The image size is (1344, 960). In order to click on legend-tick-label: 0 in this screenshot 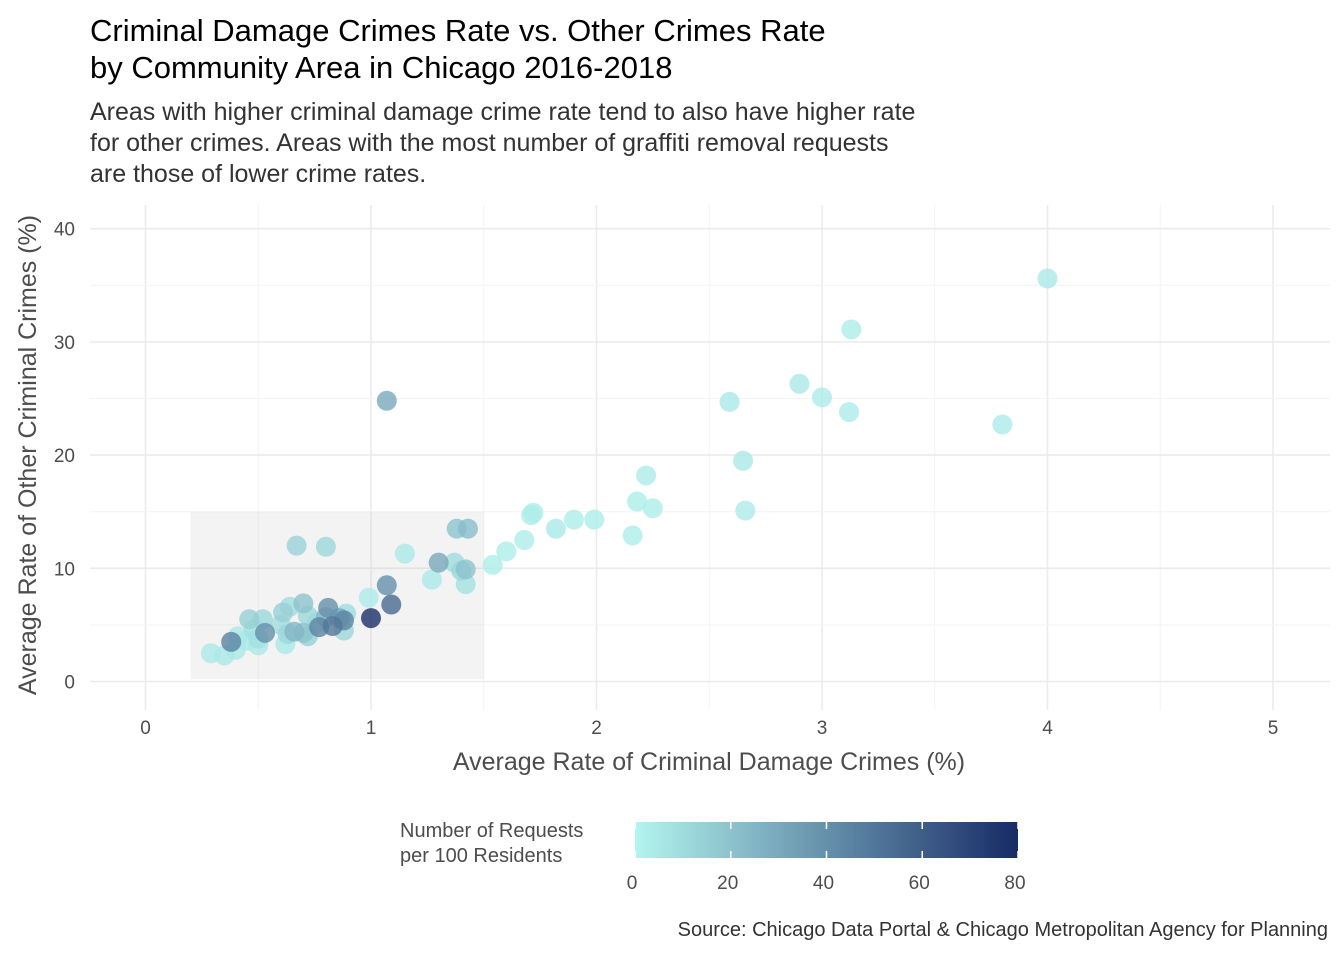, I will do `click(632, 883)`.